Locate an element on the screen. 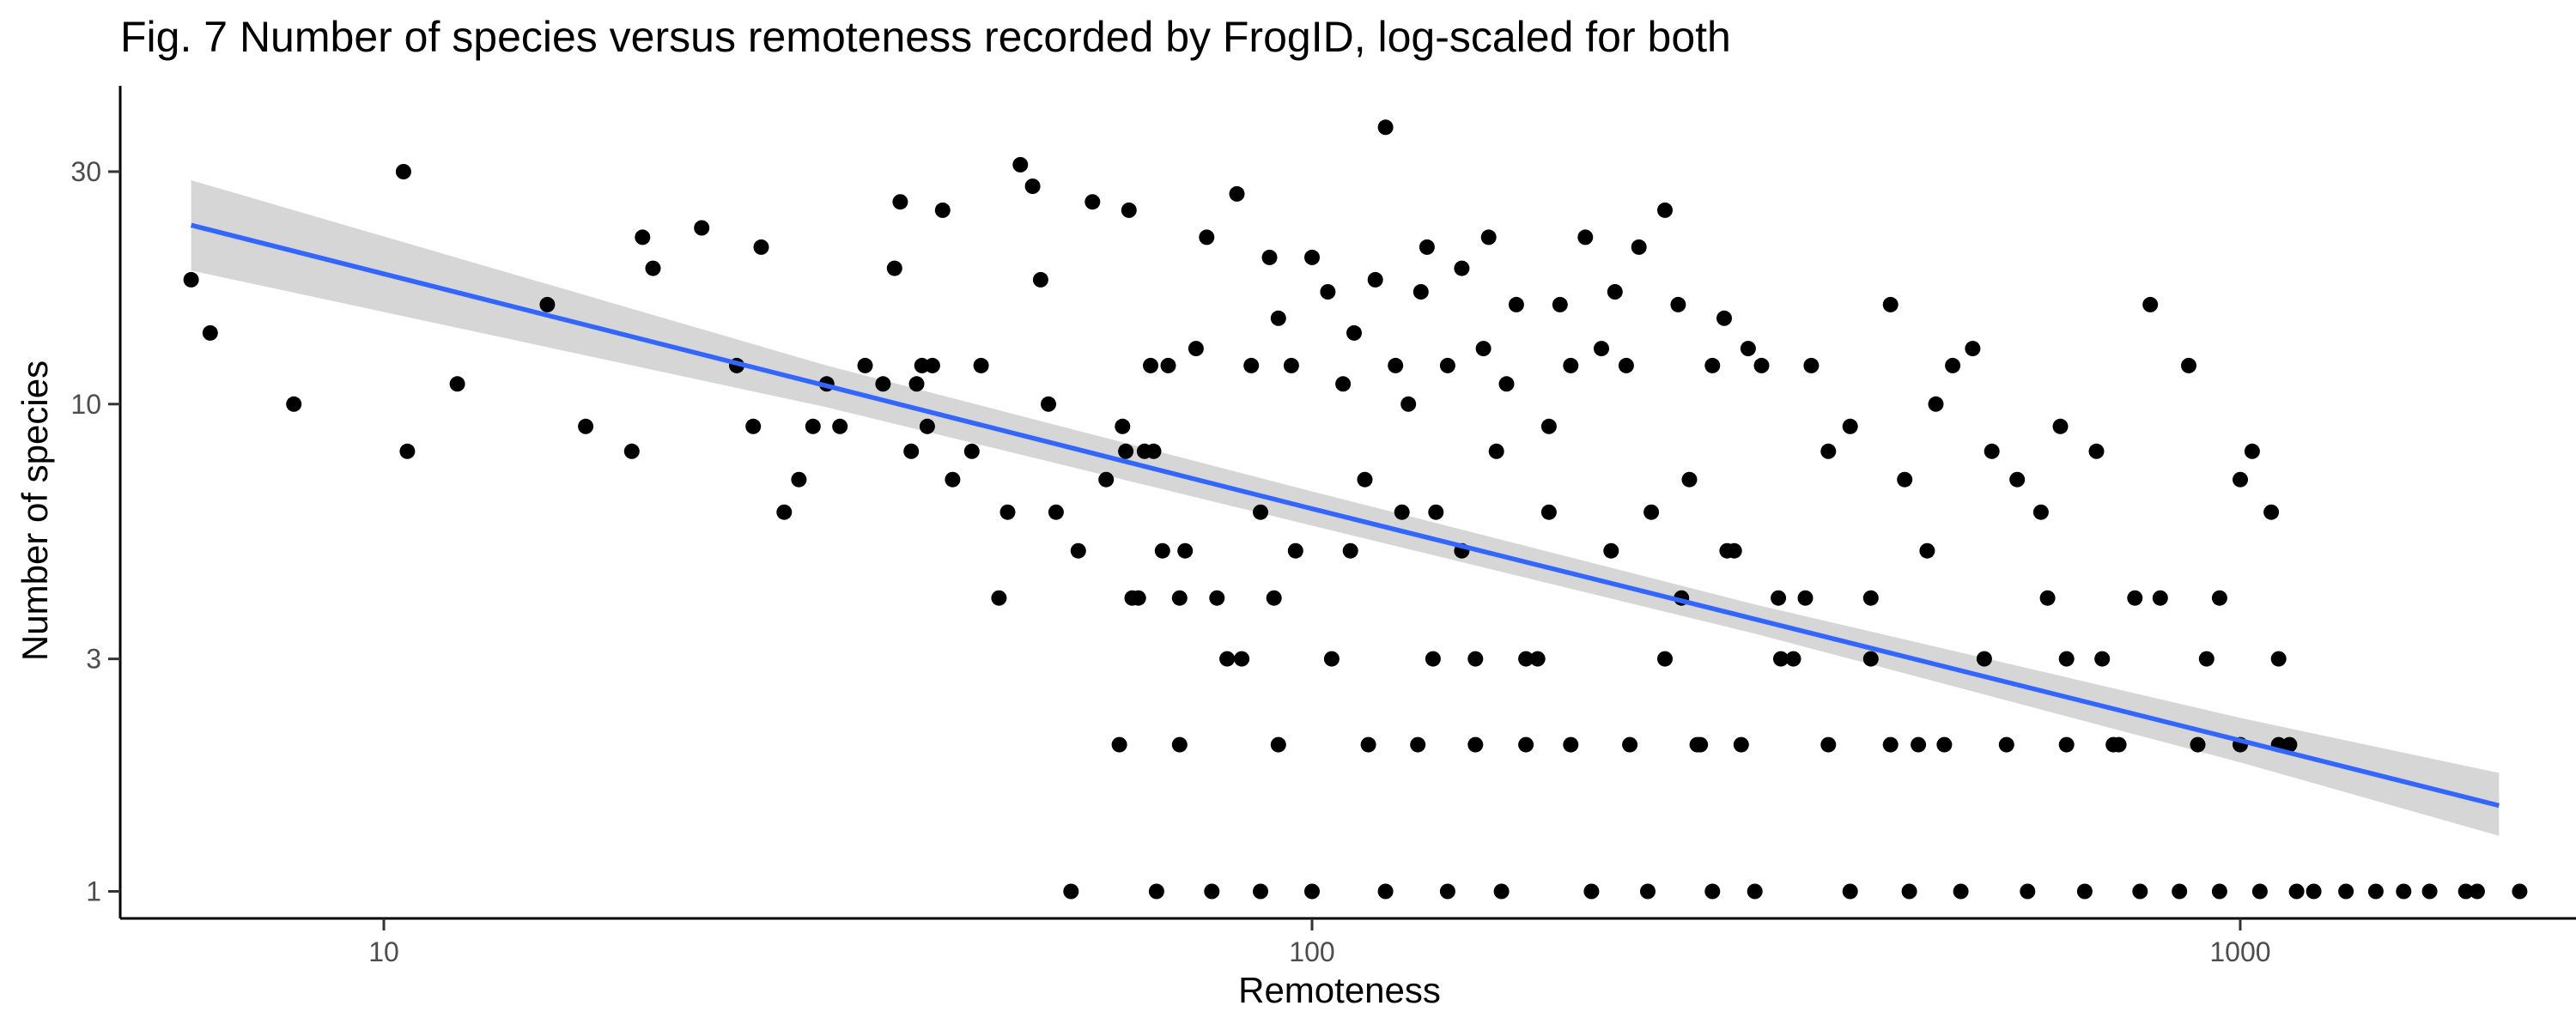 The image size is (2576, 1030). y-tick-label: 1 is located at coordinates (93, 891).